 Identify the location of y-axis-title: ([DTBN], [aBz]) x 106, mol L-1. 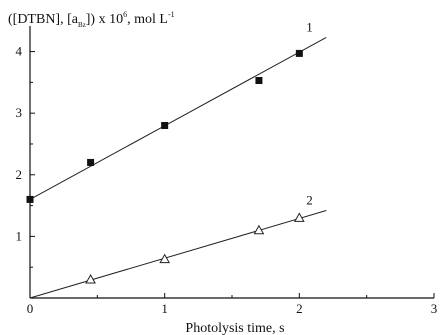
(91, 19).